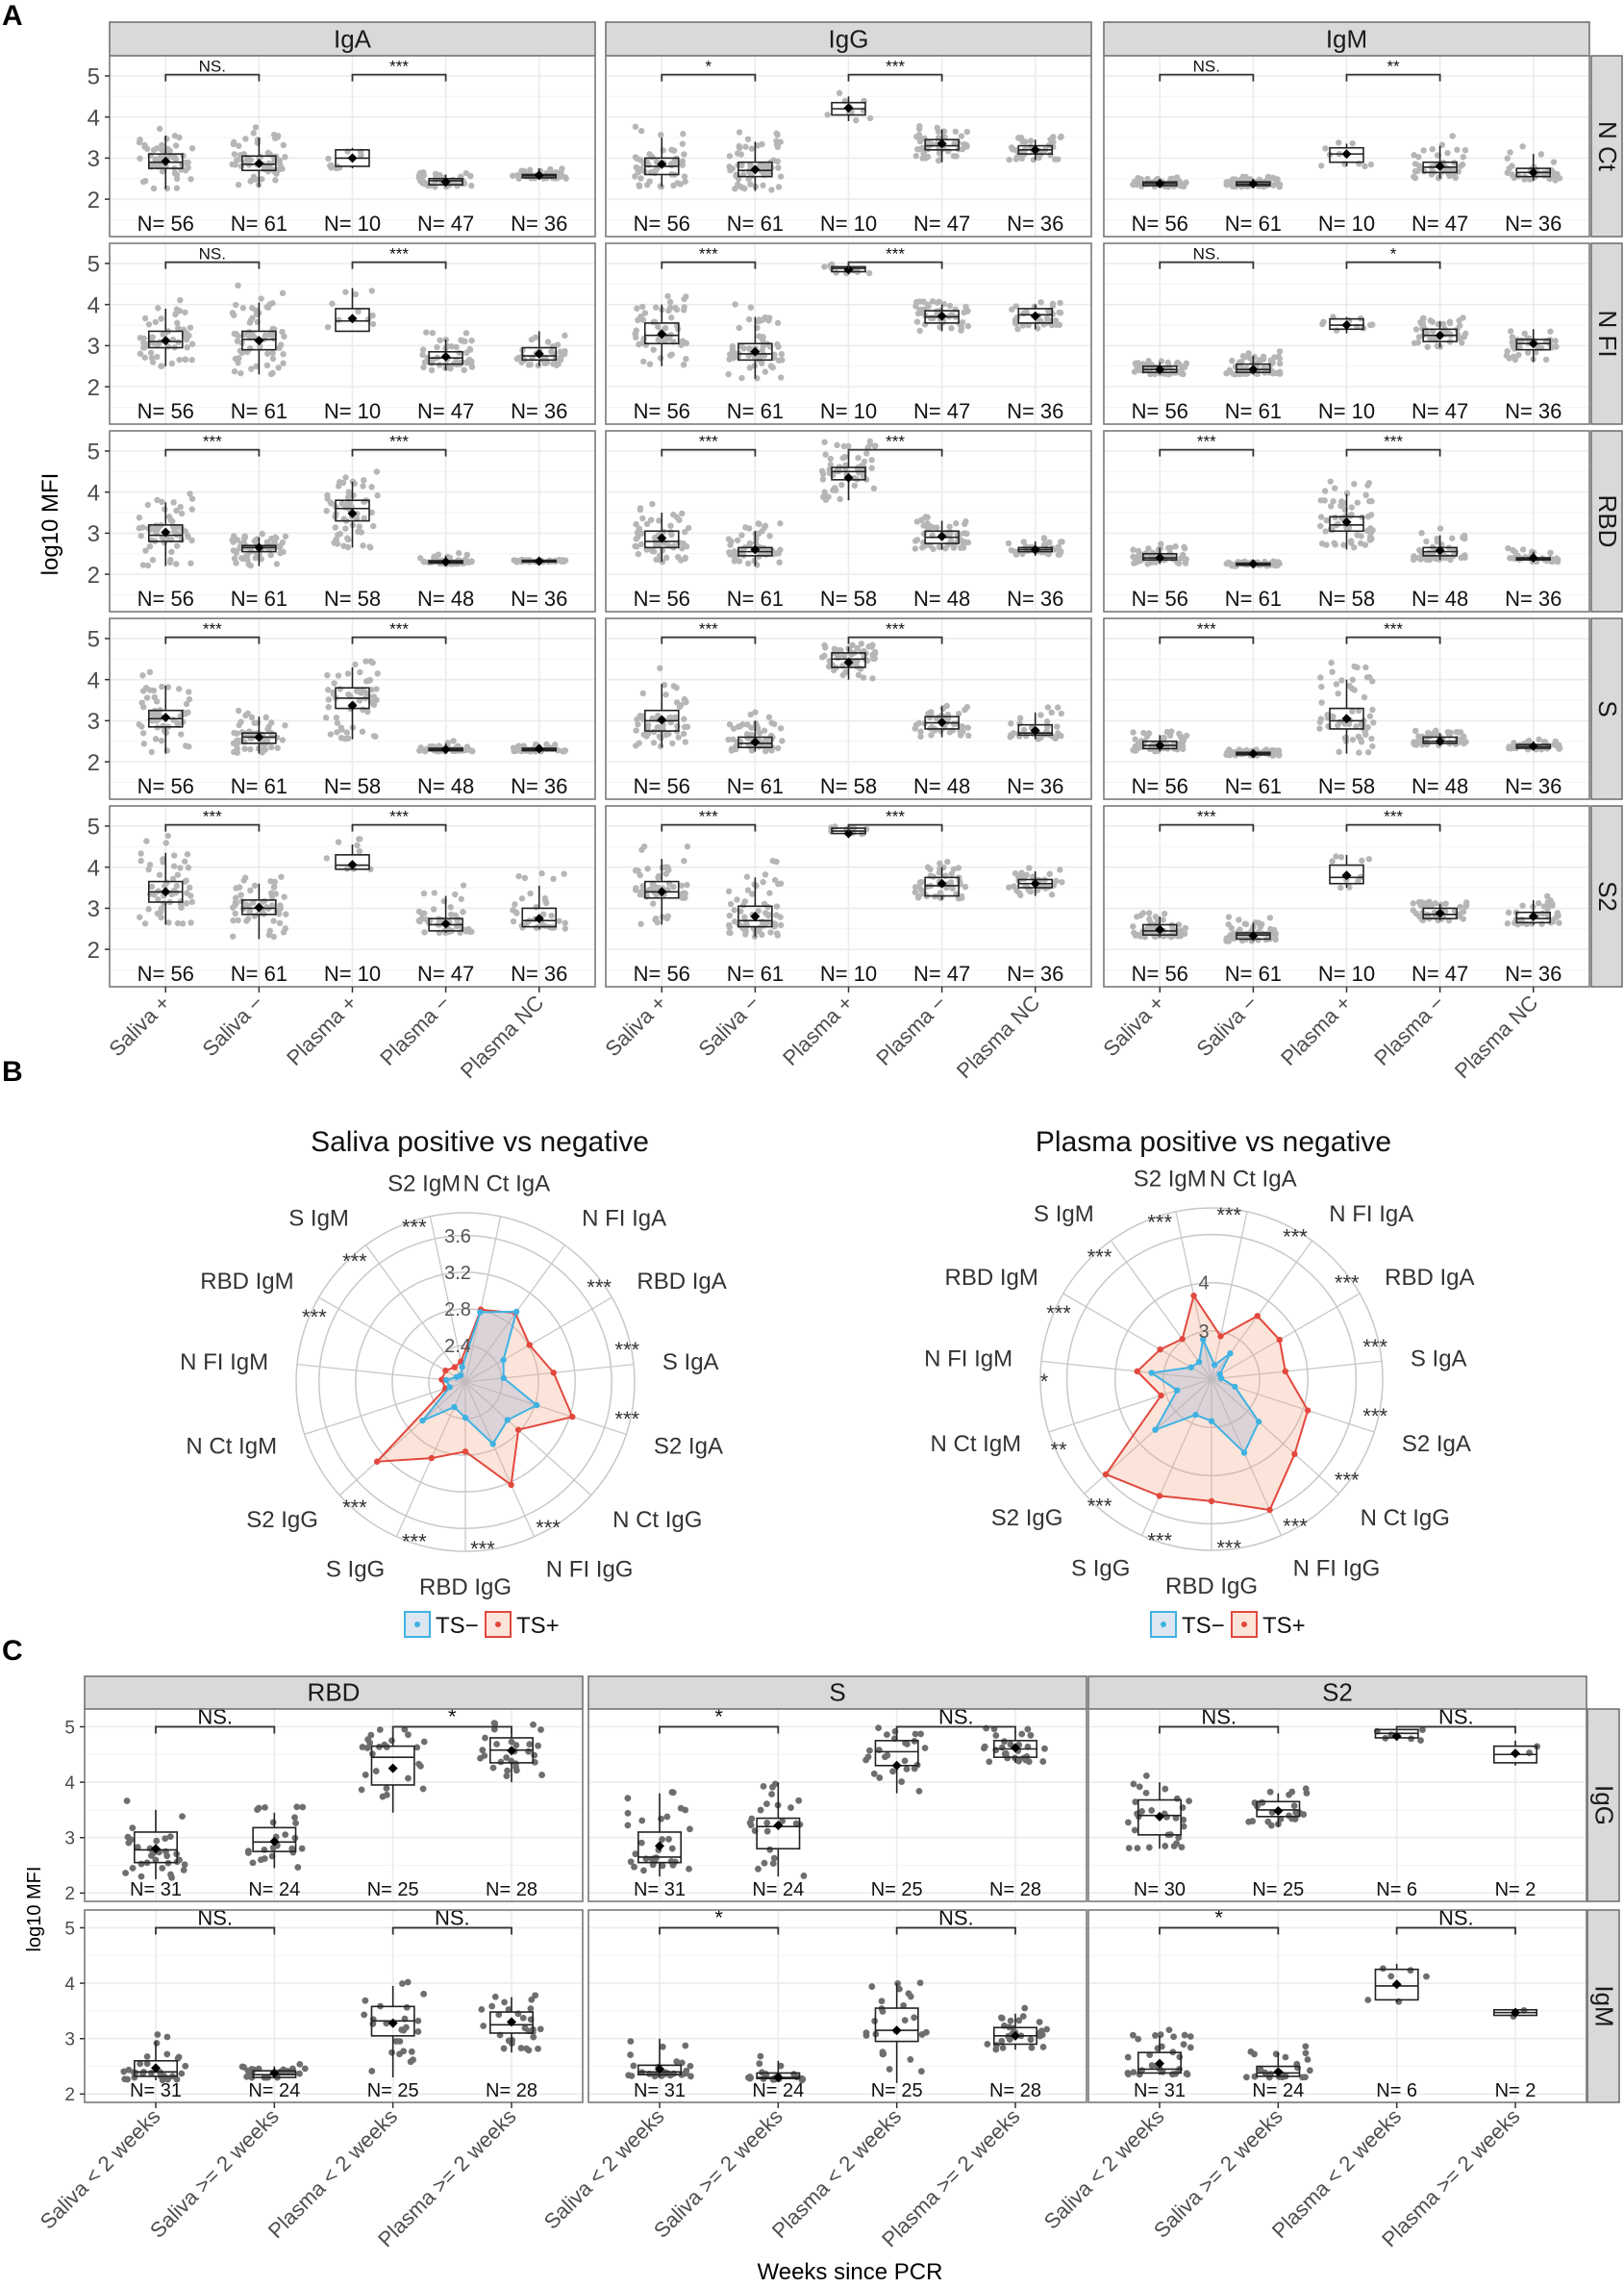  I want to click on radar-axis-label: N FI IgG, so click(1337, 1568).